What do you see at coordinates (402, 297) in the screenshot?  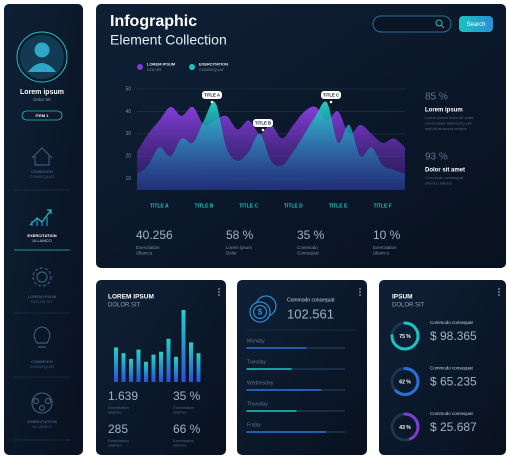 I see `card-title: IPSUM` at bounding box center [402, 297].